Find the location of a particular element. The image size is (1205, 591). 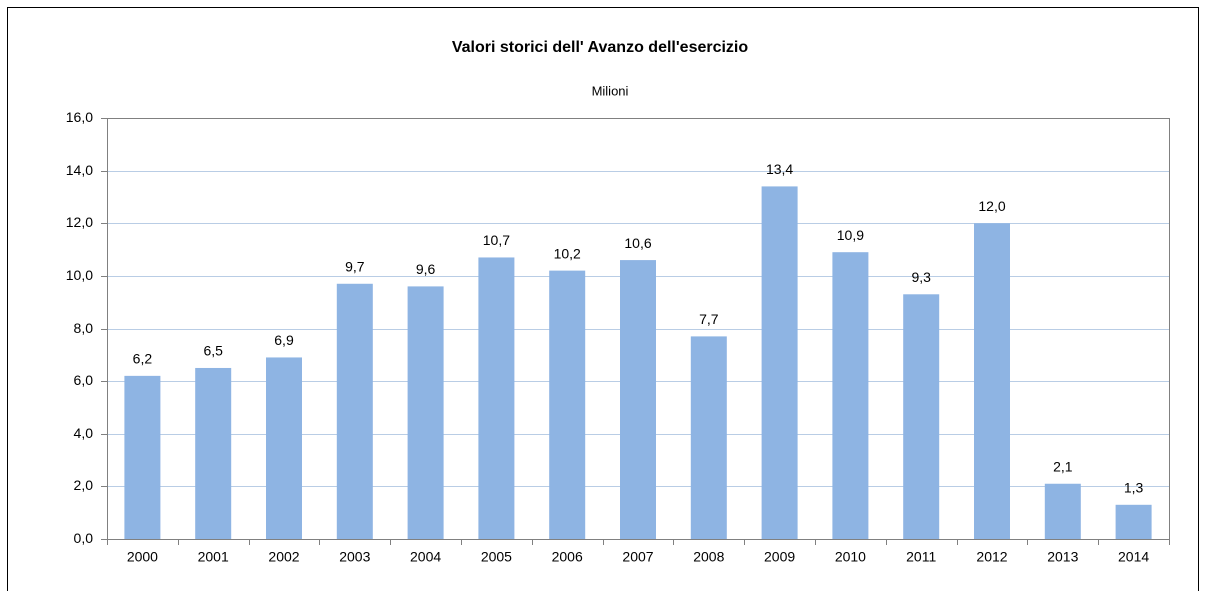

x-tick-label: 2007 is located at coordinates (637, 557).